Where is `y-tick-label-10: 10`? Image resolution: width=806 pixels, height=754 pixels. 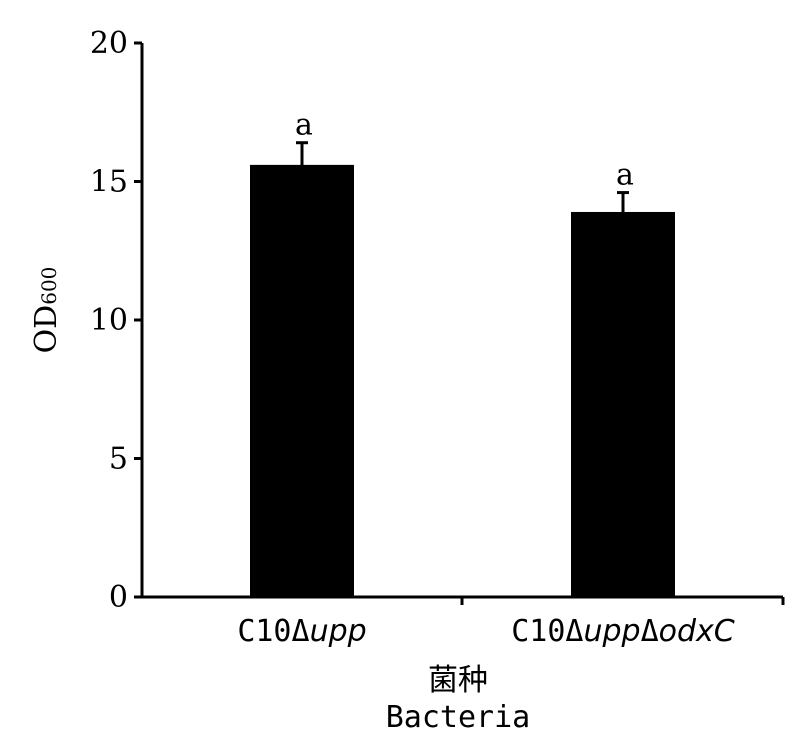 y-tick-label-10: 10 is located at coordinates (109, 320).